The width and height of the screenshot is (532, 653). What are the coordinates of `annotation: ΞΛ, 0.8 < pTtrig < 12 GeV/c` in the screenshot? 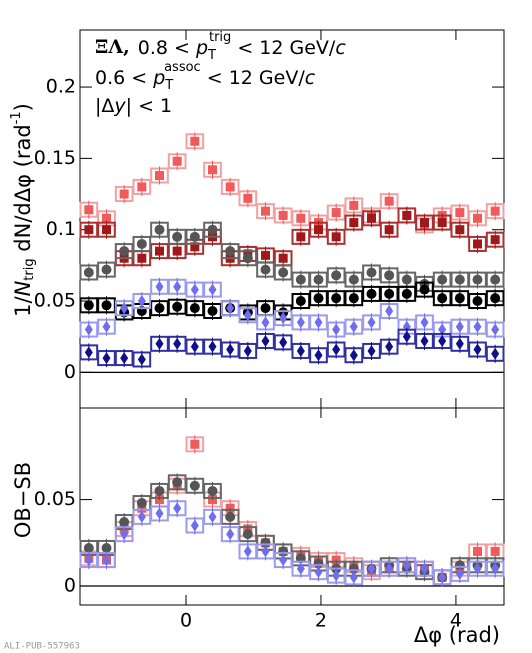 It's located at (220, 46).